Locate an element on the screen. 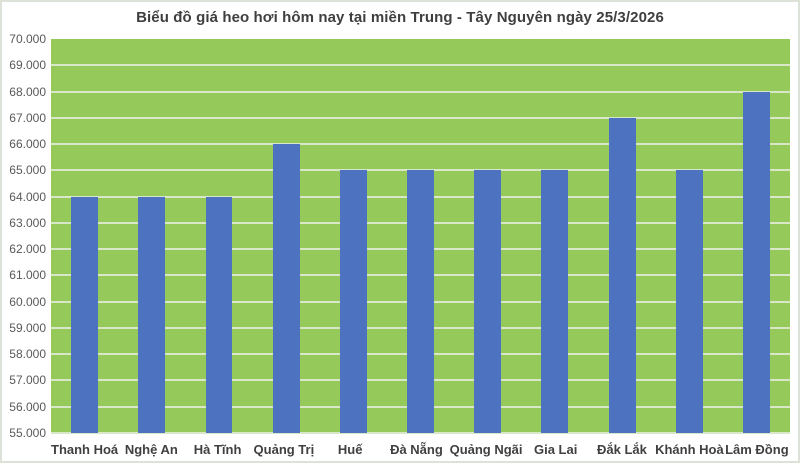  y-tick-label: 57.000 is located at coordinates (27, 380).